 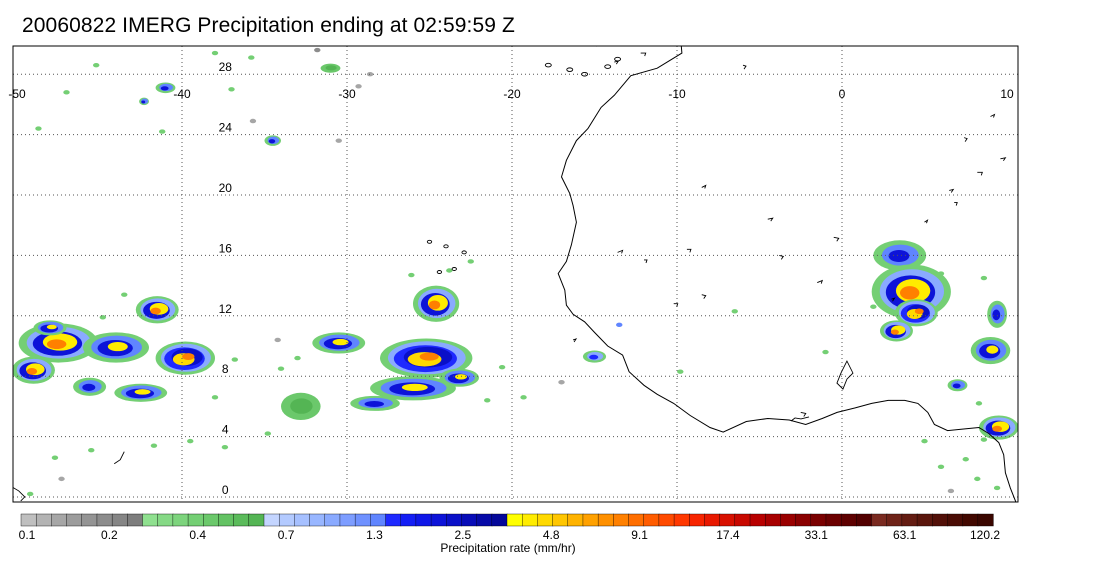 I want to click on colorbar-tick: 4.8, so click(x=551, y=535).